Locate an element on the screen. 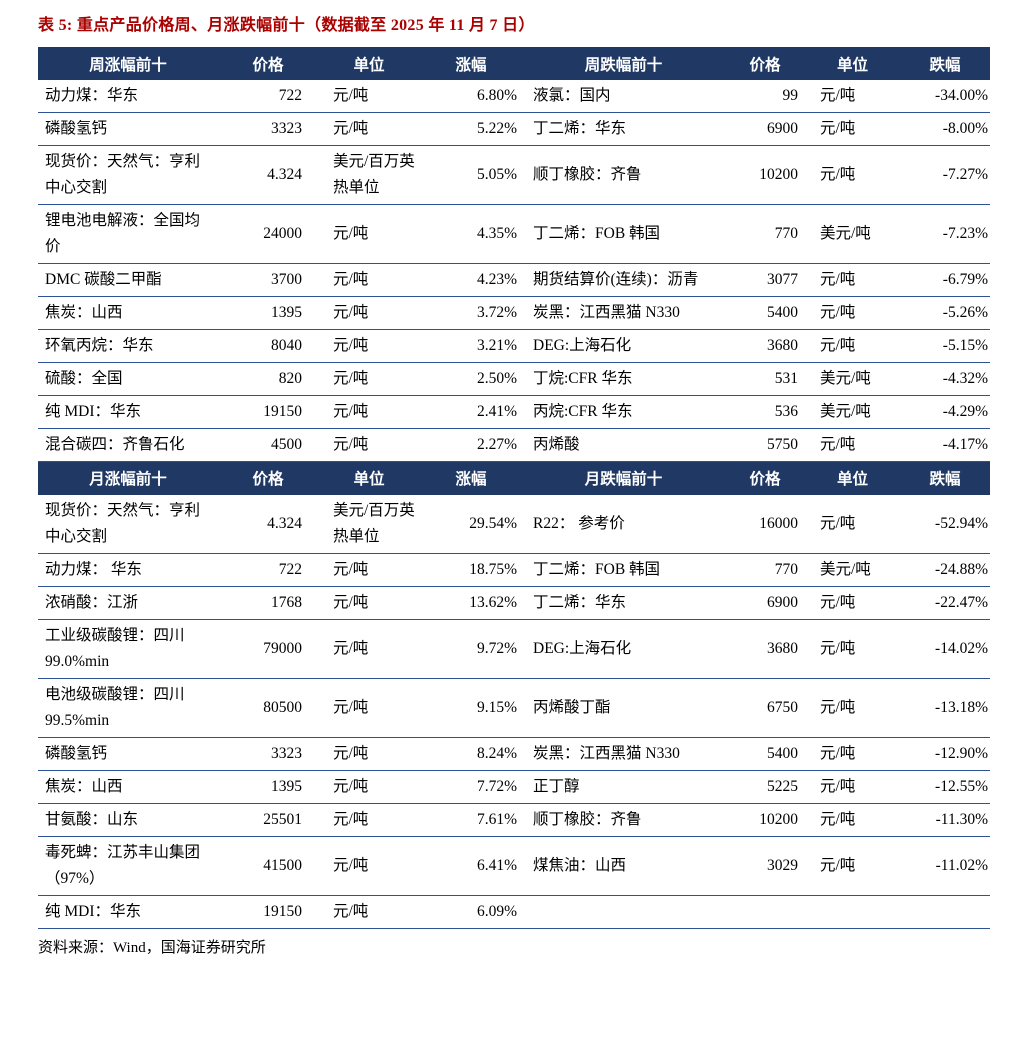 The height and width of the screenshot is (1050, 1029). loser-price-cell: 3077 is located at coordinates (765, 280).